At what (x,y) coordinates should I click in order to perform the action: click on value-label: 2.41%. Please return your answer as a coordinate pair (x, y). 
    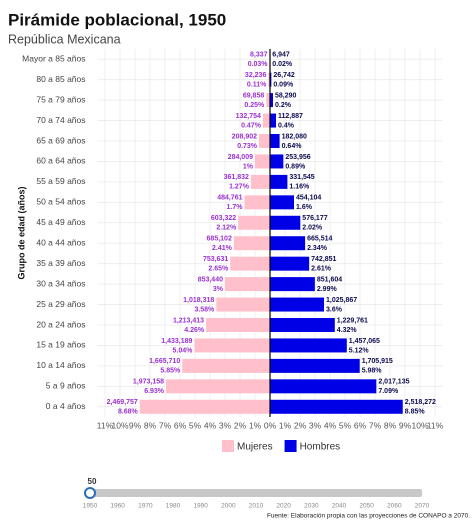
    Looking at the image, I should click on (222, 248).